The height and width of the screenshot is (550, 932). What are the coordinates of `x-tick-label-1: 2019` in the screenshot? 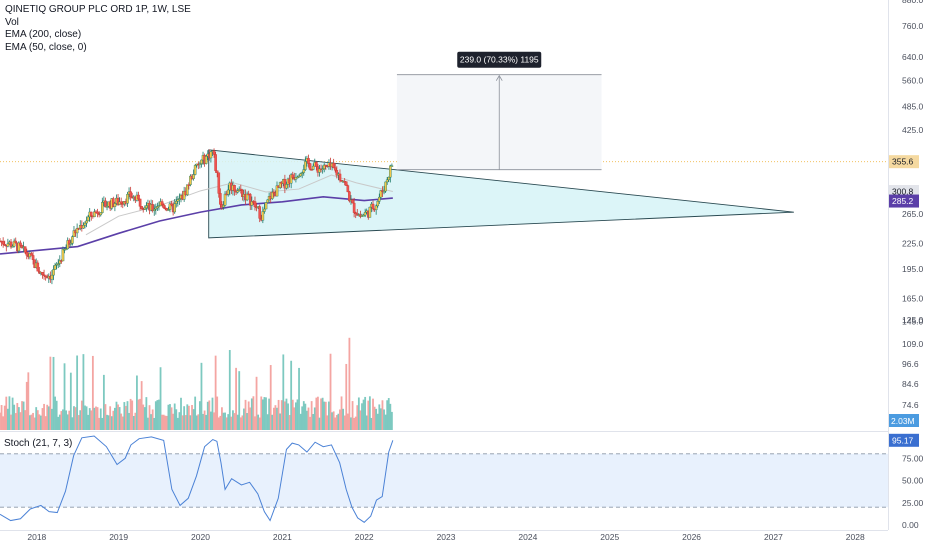 It's located at (118, 537).